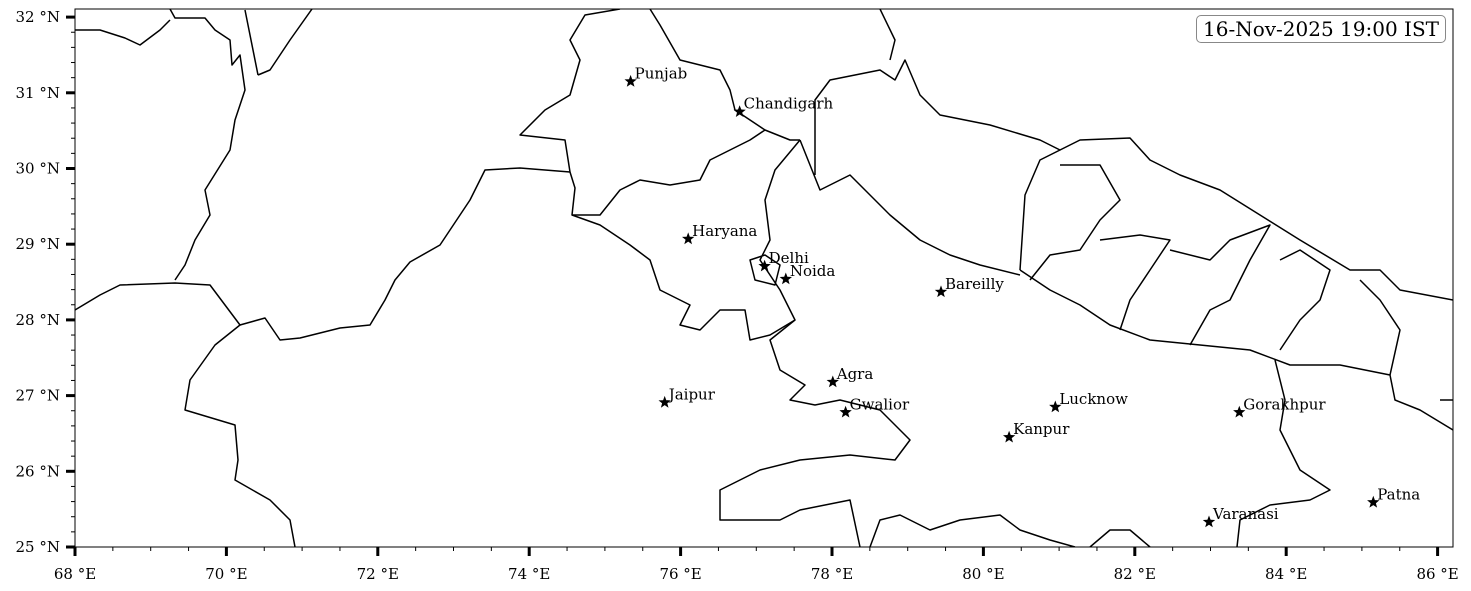  I want to click on city-label: Haryana, so click(724, 231).